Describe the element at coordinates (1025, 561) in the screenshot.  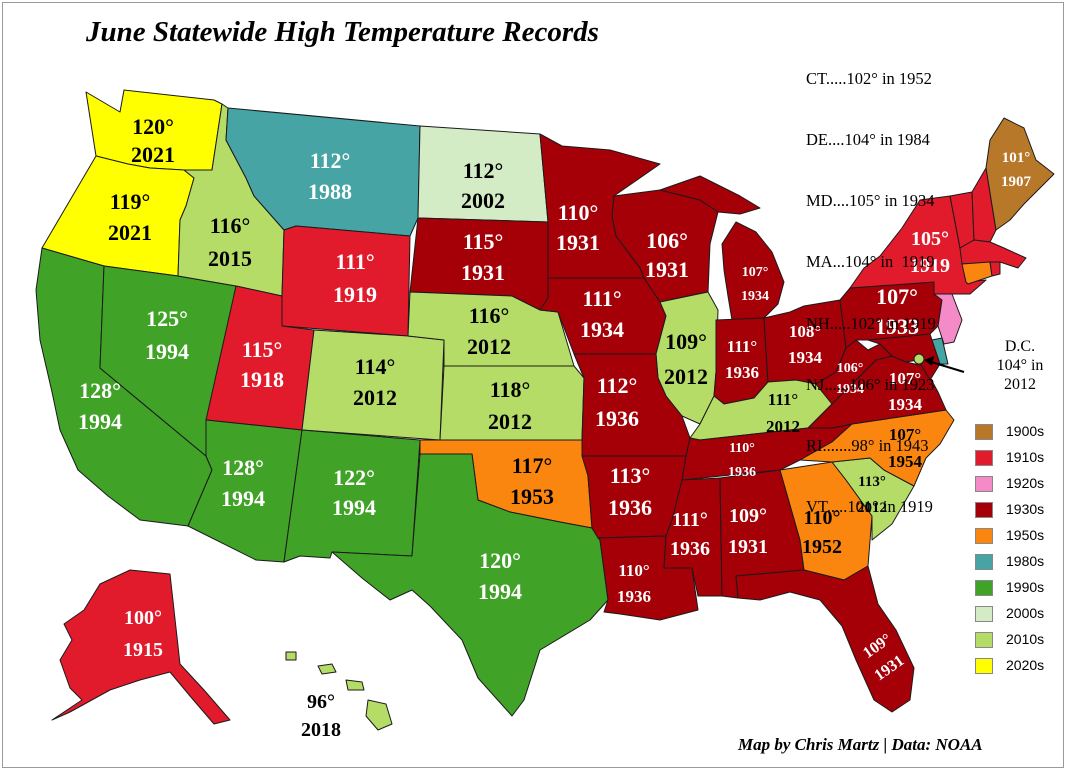
I see `legend-label: 1980s` at that location.